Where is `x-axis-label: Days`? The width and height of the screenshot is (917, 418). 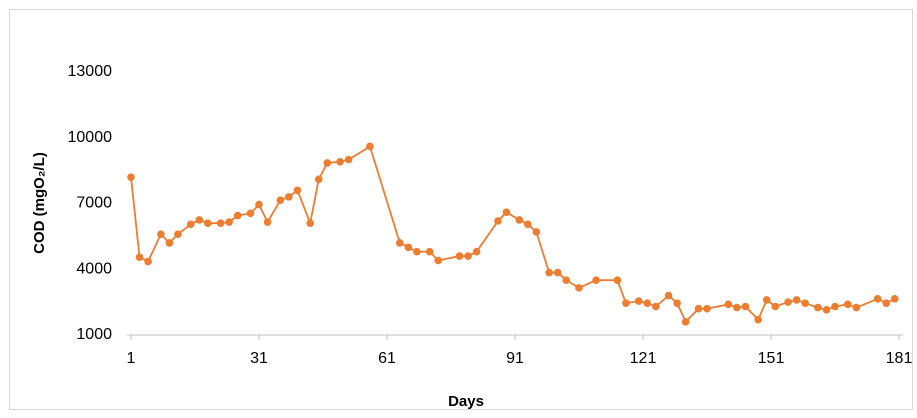
x-axis-label: Days is located at coordinates (466, 401).